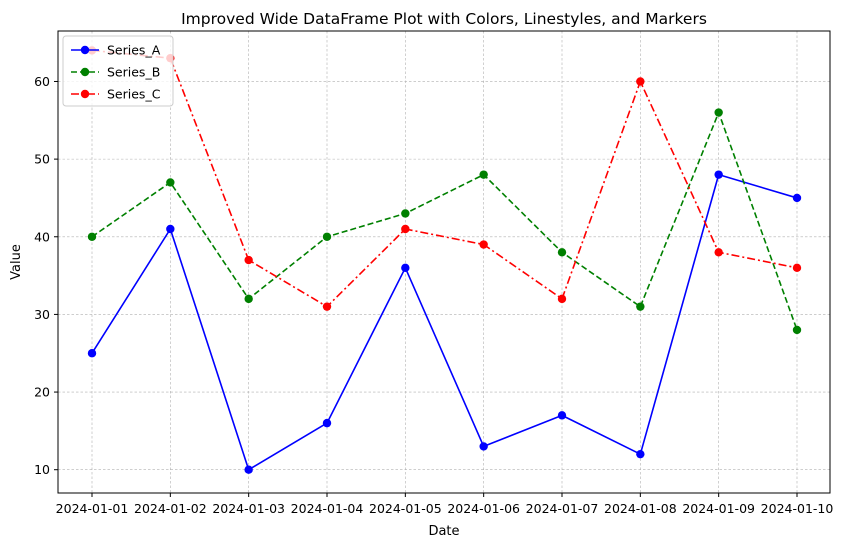  I want to click on legend-box, so click(118, 71).